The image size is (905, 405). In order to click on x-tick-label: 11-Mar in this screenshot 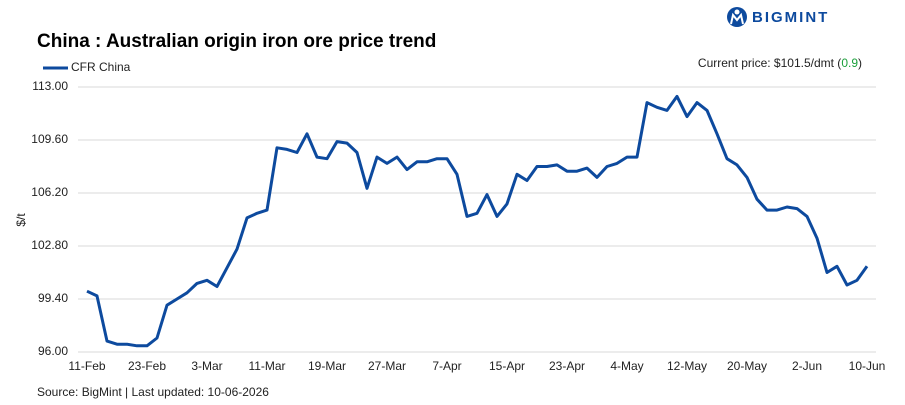, I will do `click(266, 366)`.